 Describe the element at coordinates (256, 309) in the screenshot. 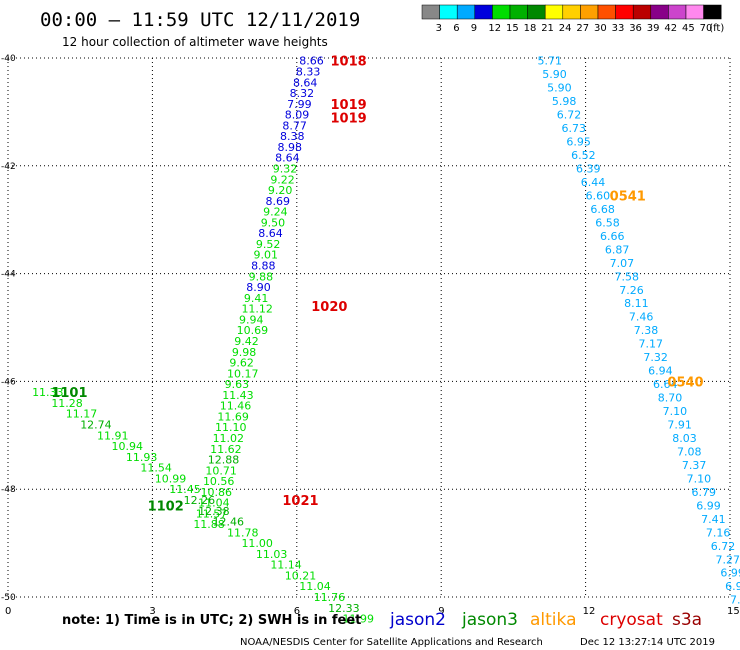

I see `wave-height-value: 11.12` at that location.